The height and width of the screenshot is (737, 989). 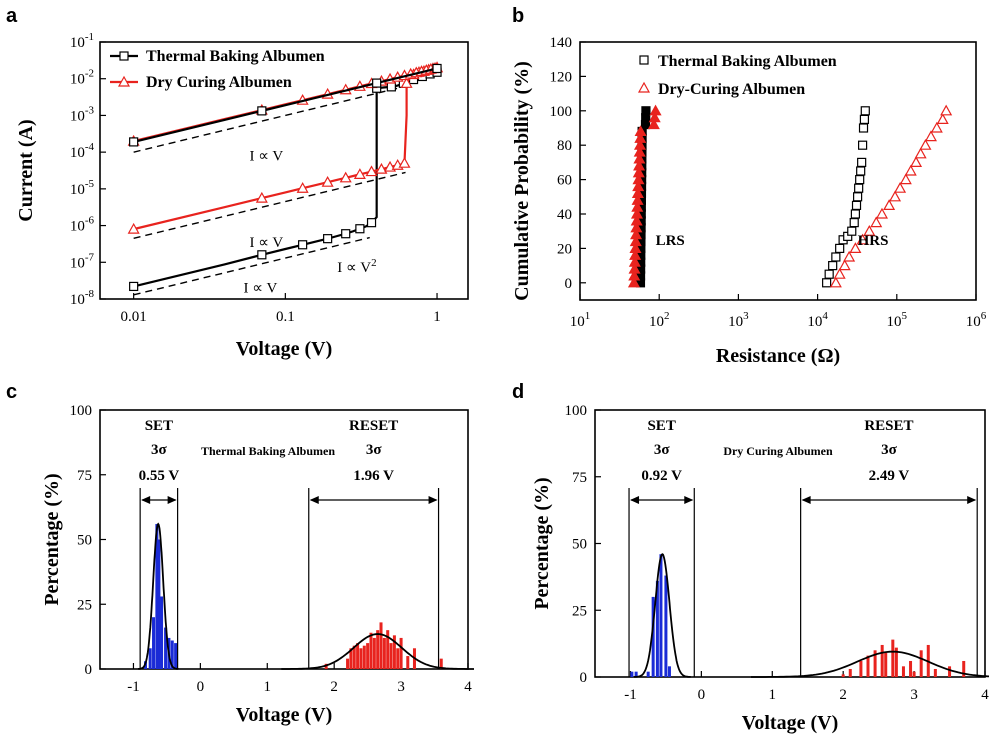 I want to click on fit-line, so click(x=251, y=266).